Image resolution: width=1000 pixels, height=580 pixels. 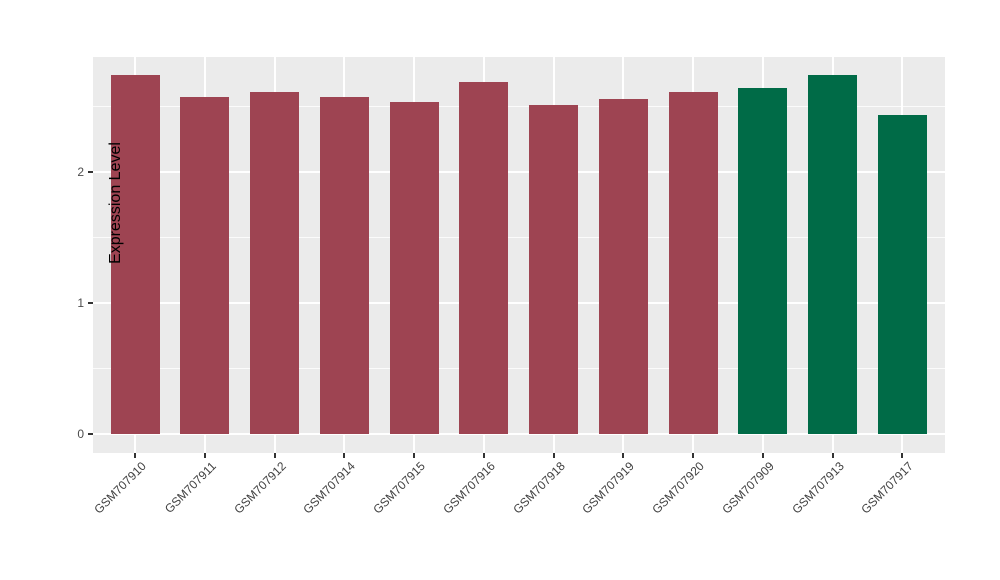 What do you see at coordinates (274, 263) in the screenshot?
I see `bar-GSM707912` at bounding box center [274, 263].